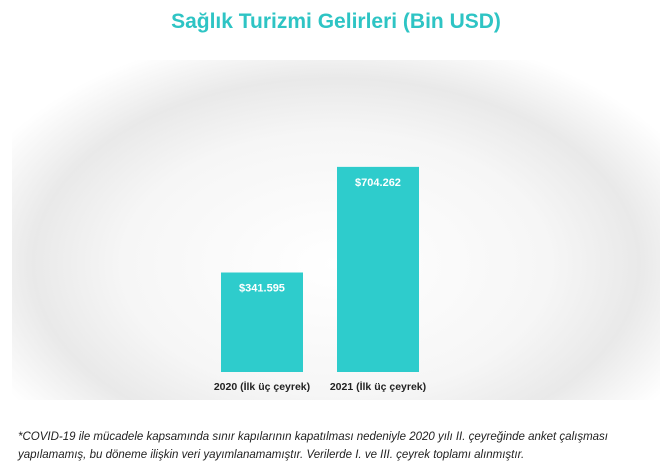 The height and width of the screenshot is (472, 672). I want to click on category-label-1: 2020 (İlk üç çeyrek), so click(262, 386).